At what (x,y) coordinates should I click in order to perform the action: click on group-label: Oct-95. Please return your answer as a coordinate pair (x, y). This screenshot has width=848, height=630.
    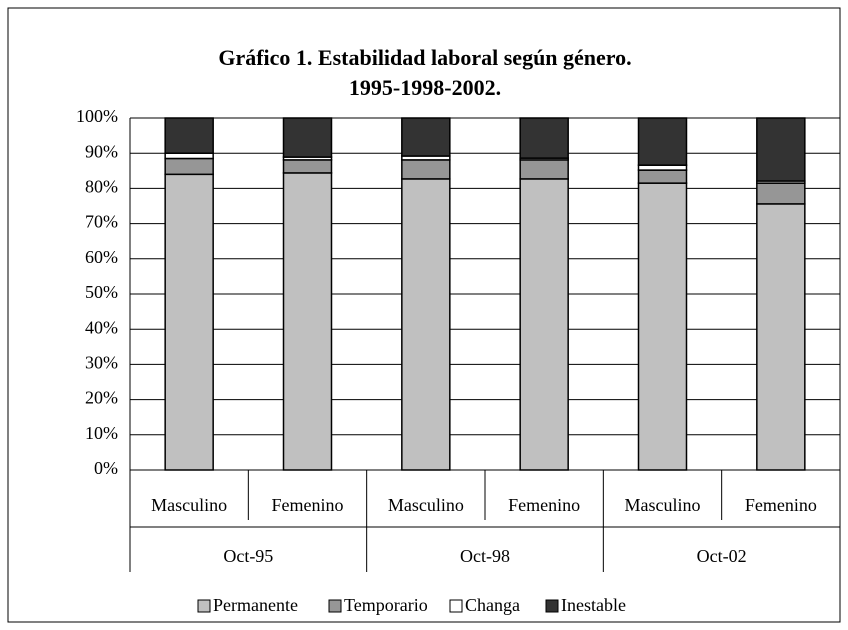
    Looking at the image, I should click on (248, 556).